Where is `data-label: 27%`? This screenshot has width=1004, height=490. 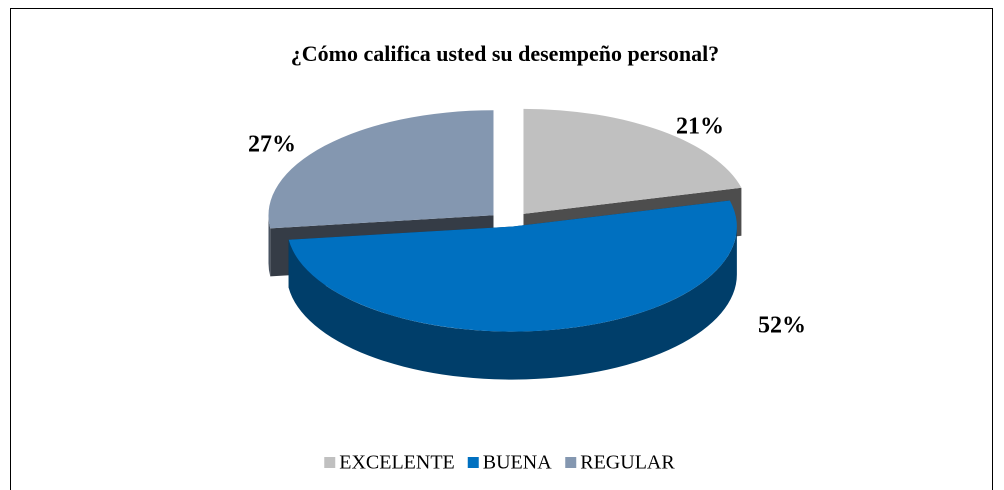 data-label: 27% is located at coordinates (272, 145).